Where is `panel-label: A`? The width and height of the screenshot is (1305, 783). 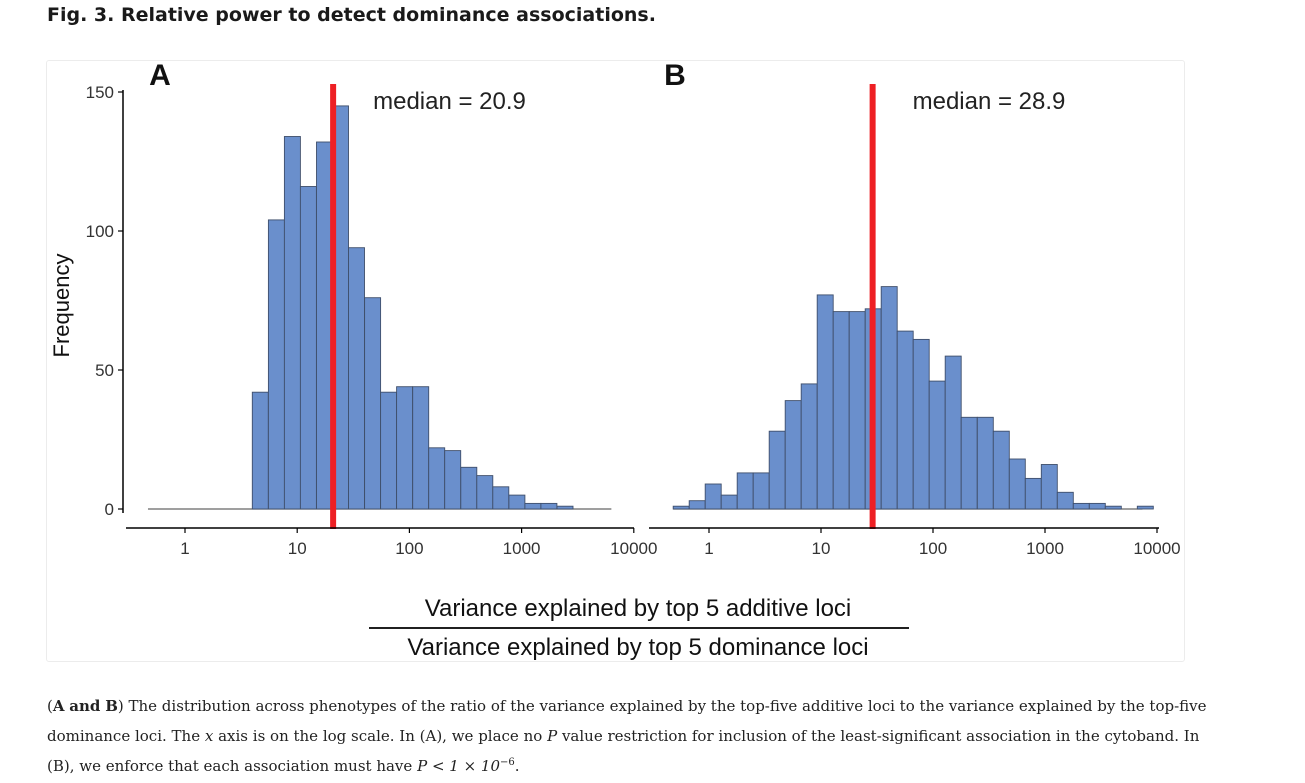
panel-label: A is located at coordinates (160, 76).